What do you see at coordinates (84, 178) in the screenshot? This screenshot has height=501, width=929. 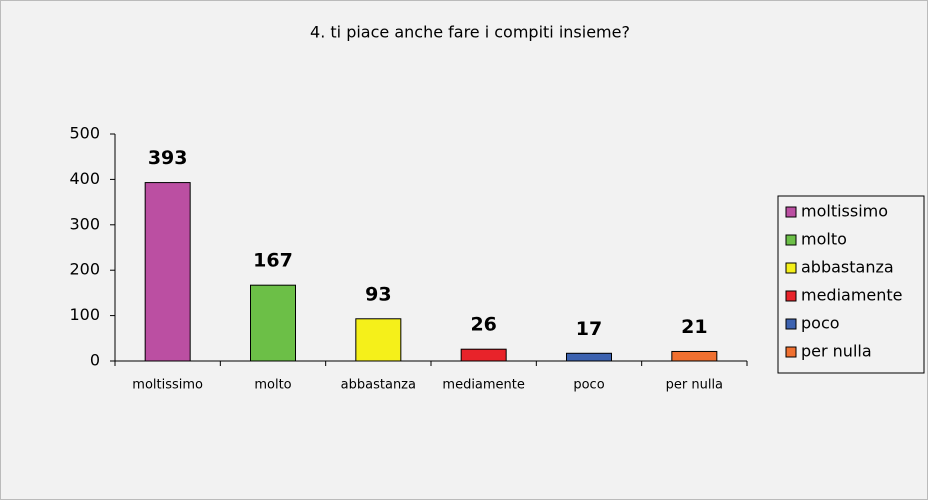 I see `y-tick-label: 400` at bounding box center [84, 178].